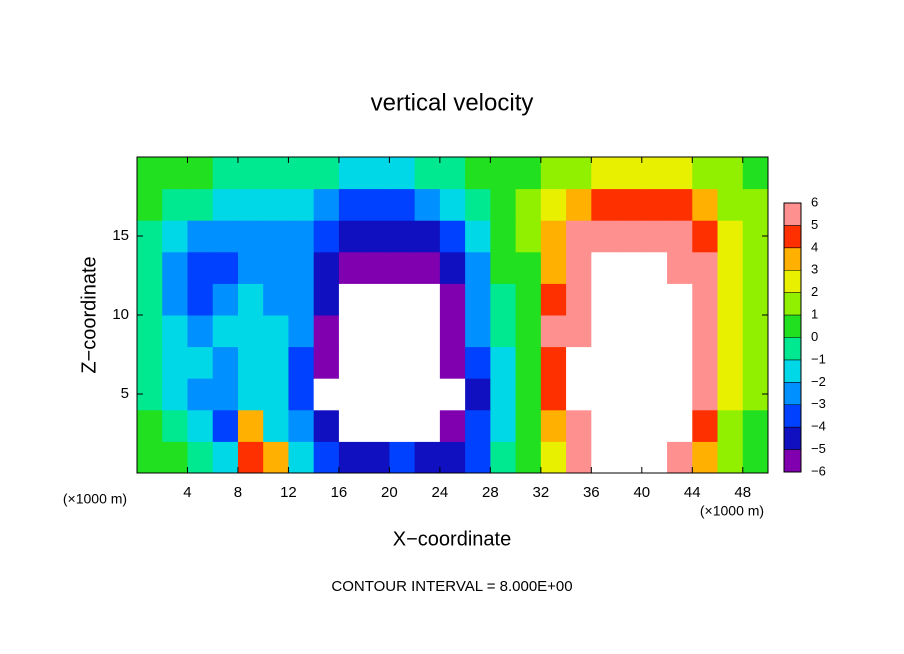  What do you see at coordinates (591, 492) in the screenshot?
I see `x-tick-label: 36` at bounding box center [591, 492].